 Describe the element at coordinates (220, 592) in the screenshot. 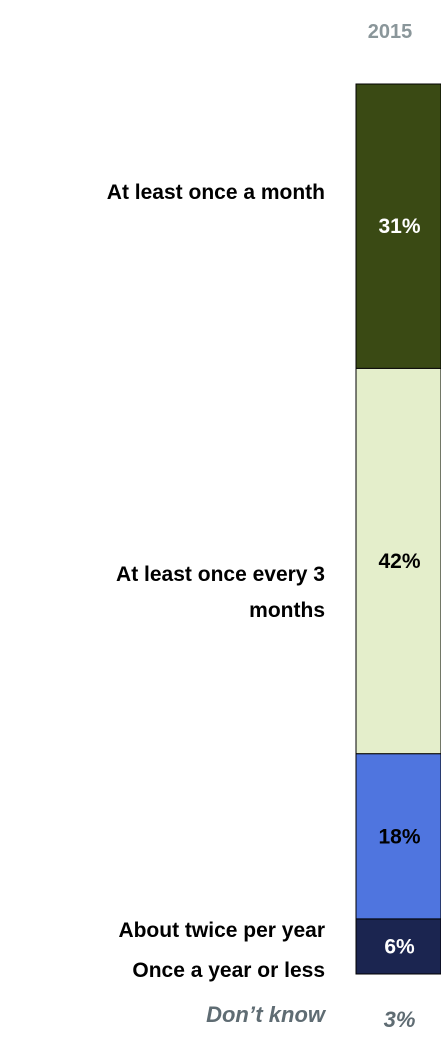

I see `category-label-2: At least once every 3 months` at that location.